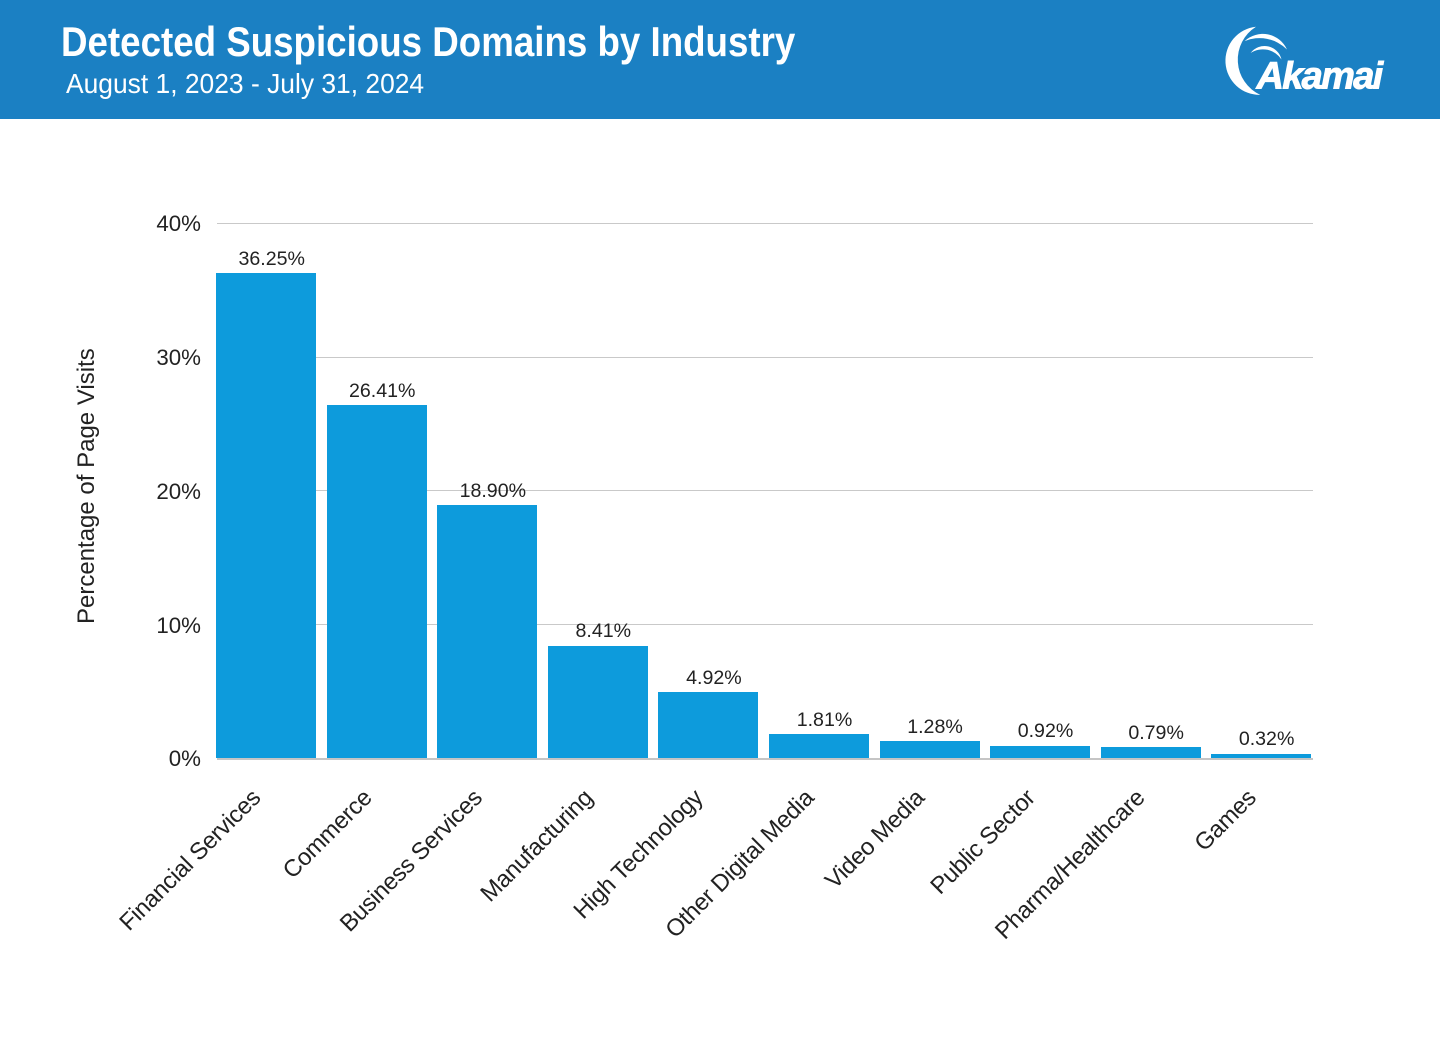 Image resolution: width=1440 pixels, height=1041 pixels. What do you see at coordinates (1320, 77) in the screenshot?
I see `svg-text: Akamai` at bounding box center [1320, 77].